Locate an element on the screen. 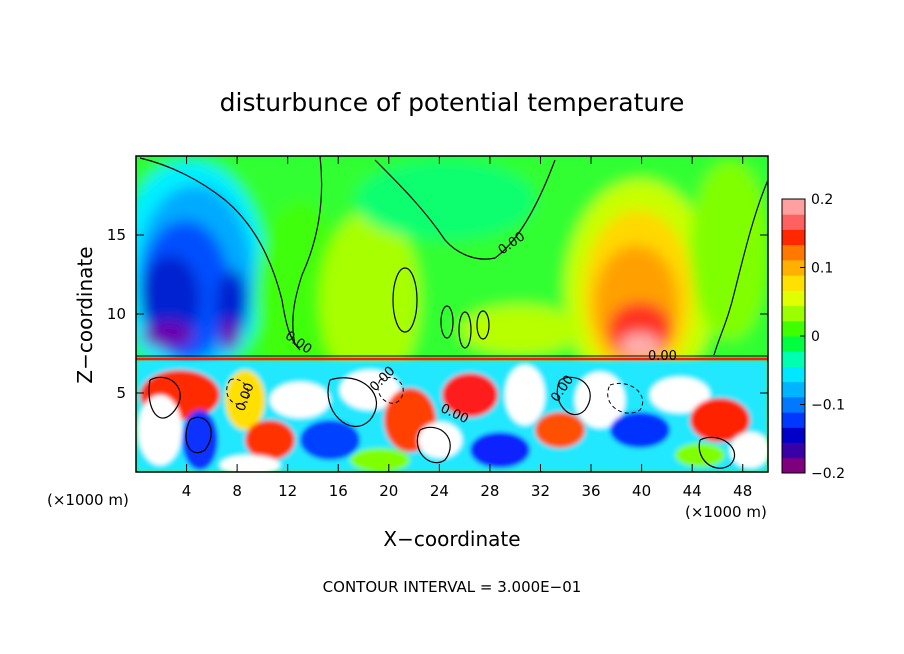 Image resolution: width=904 pixels, height=654 pixels. y-tick-label: 10 is located at coordinates (116, 314).